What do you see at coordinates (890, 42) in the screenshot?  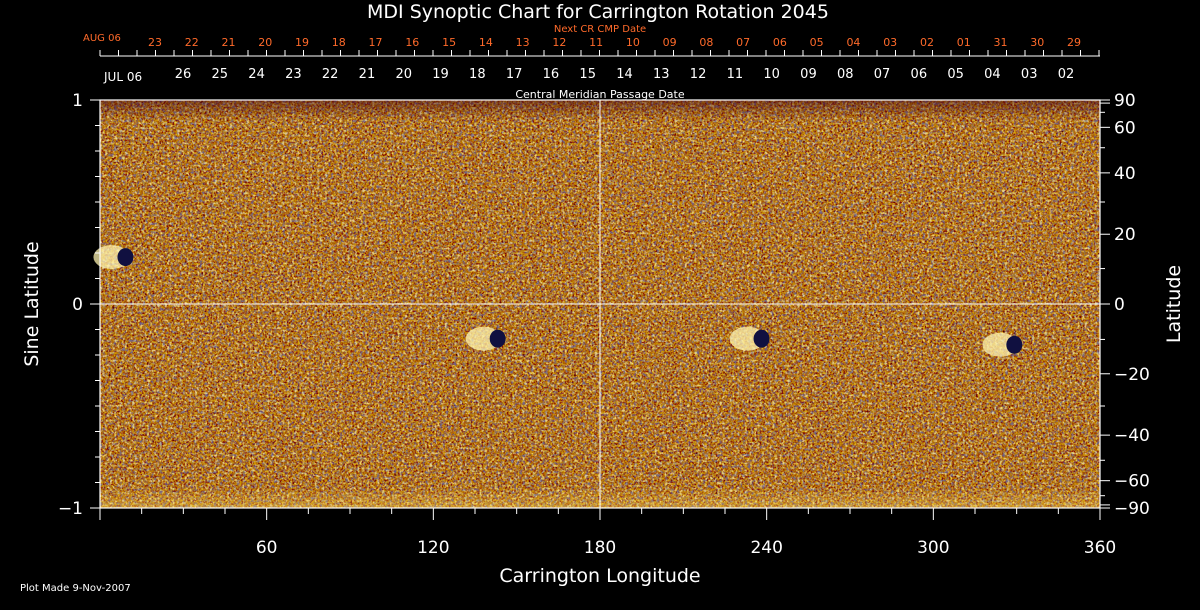 I see `next-cr-date-label: 03` at bounding box center [890, 42].